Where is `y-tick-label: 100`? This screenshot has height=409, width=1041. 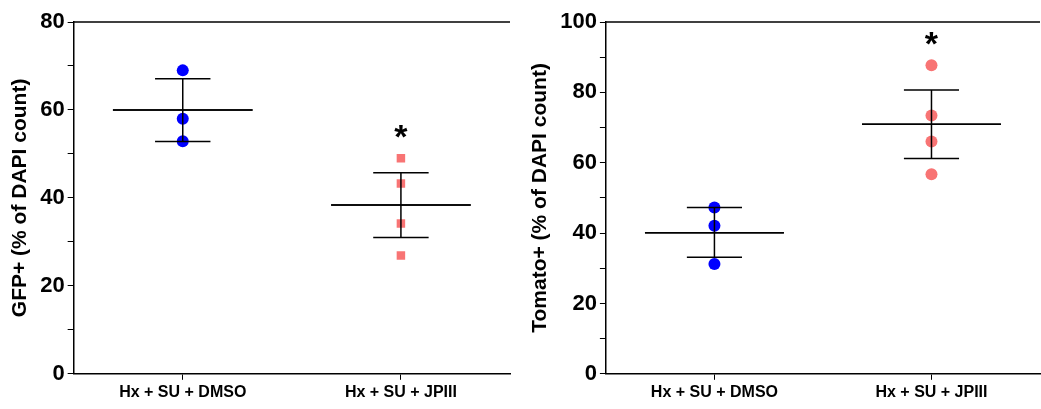
y-tick-label: 100 is located at coordinates (578, 21).